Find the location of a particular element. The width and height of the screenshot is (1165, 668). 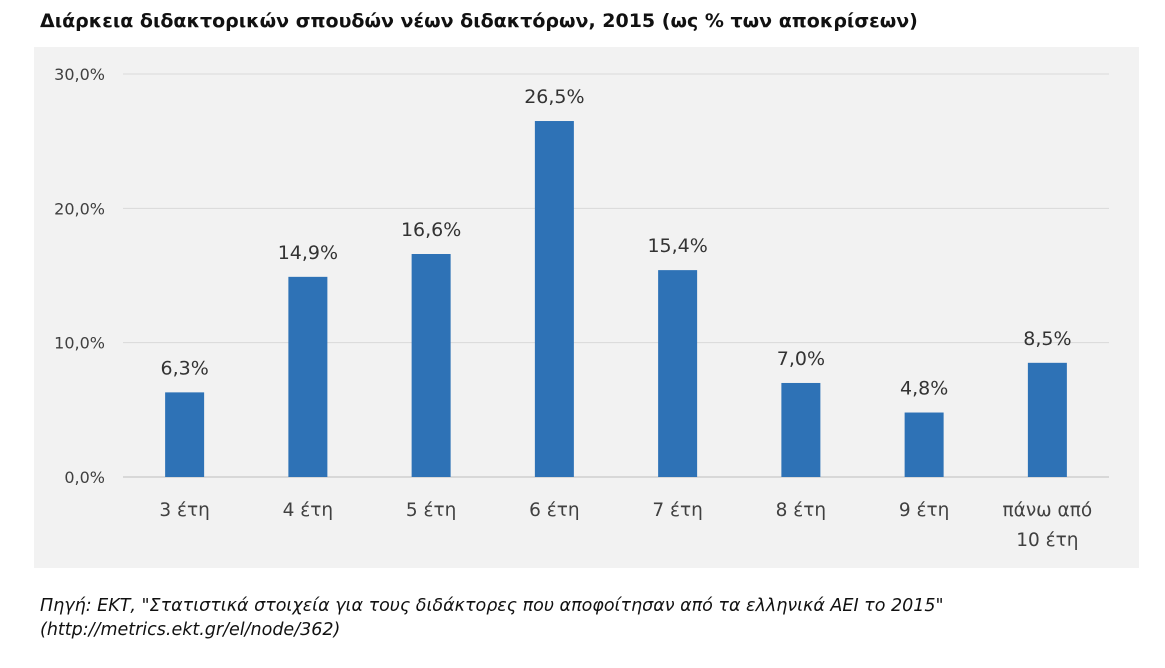

x-tick-label: 8 έτη is located at coordinates (801, 510).